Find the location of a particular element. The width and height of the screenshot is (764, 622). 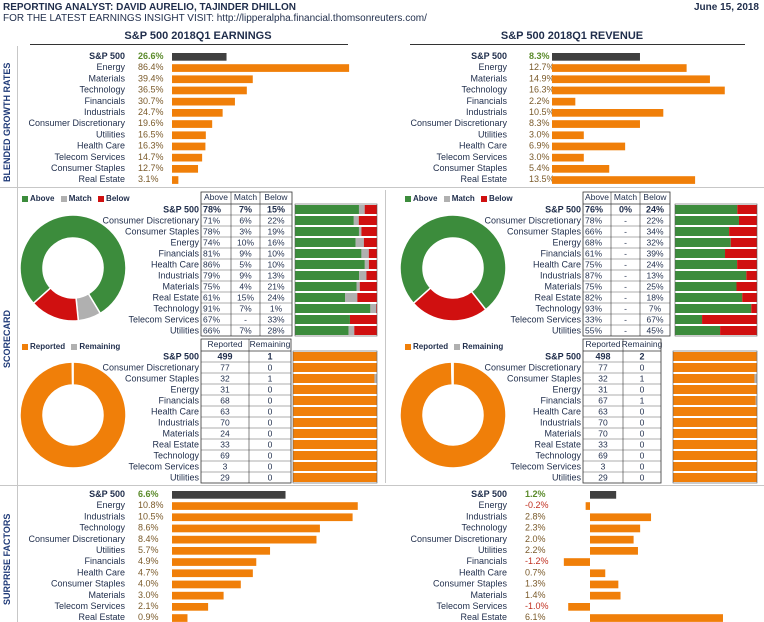

cell-industrials-0: 79% is located at coordinates (211, 276).